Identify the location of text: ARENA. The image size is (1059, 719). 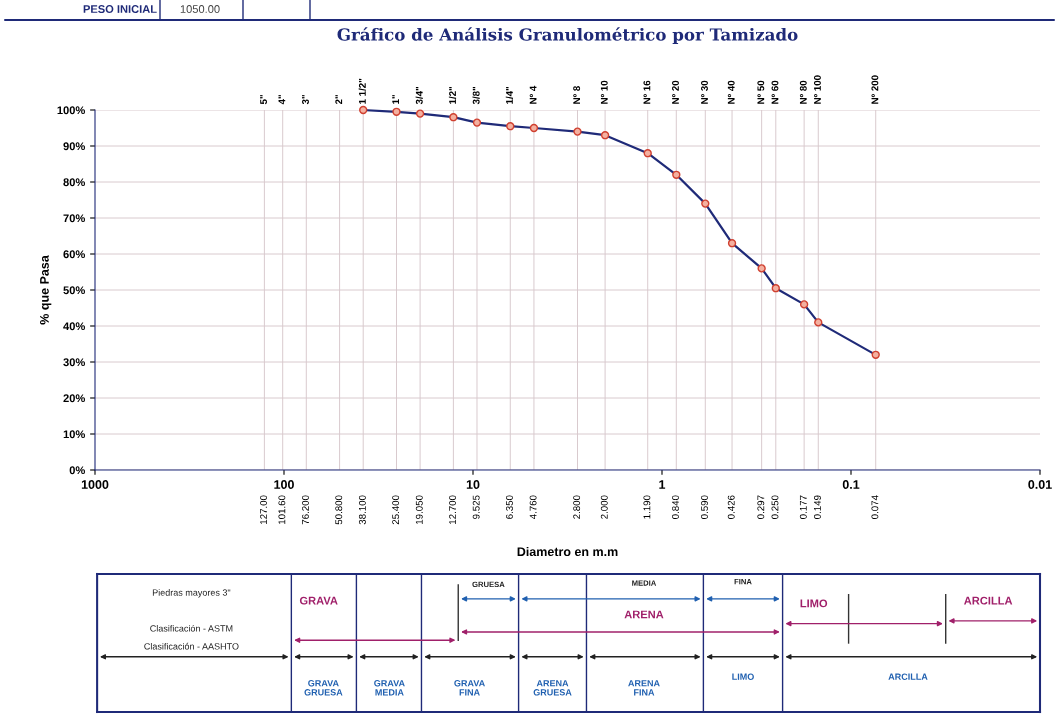
(644, 614).